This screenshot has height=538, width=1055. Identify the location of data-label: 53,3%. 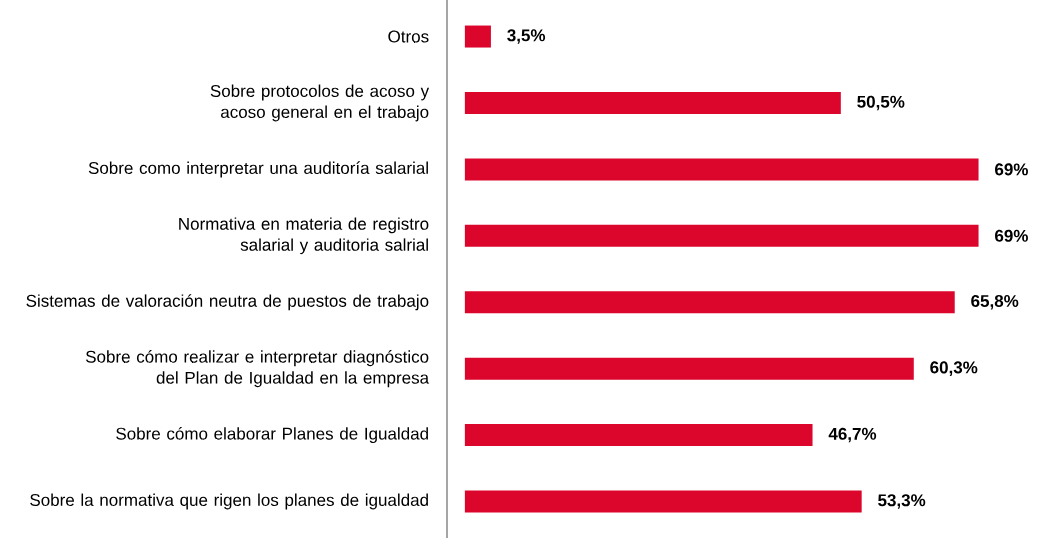
(902, 501).